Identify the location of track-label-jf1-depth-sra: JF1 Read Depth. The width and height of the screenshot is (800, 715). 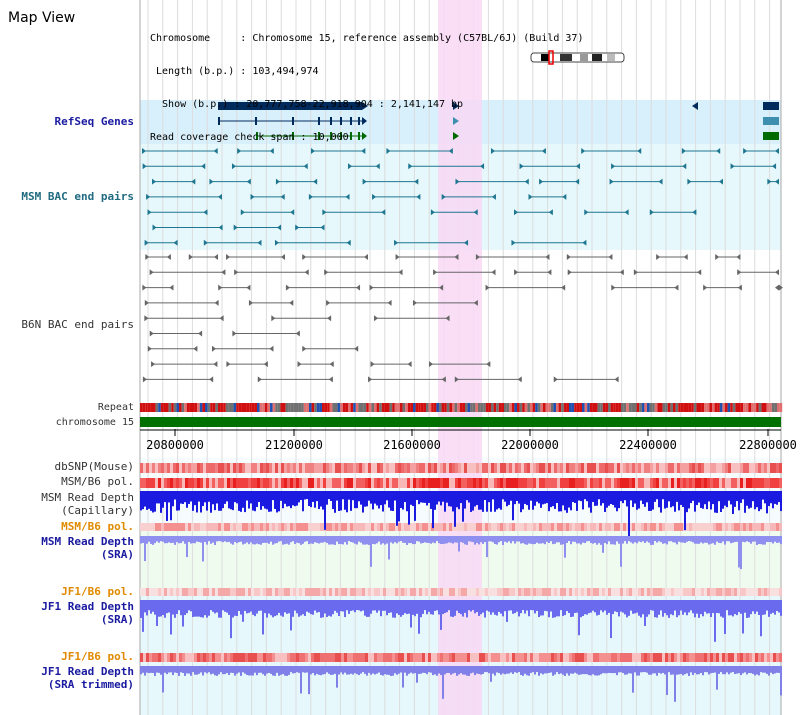
(87, 606).